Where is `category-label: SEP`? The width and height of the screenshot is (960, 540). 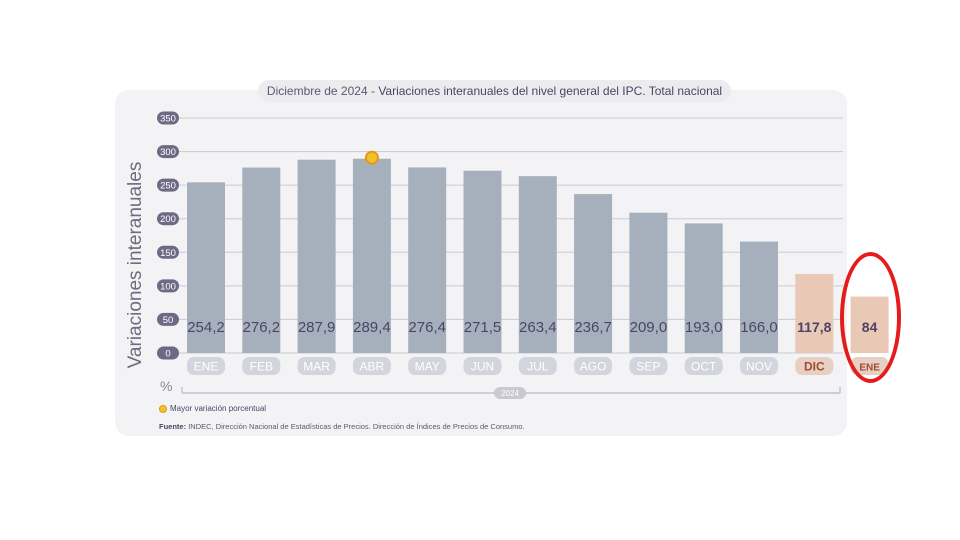
category-label: SEP is located at coordinates (648, 367).